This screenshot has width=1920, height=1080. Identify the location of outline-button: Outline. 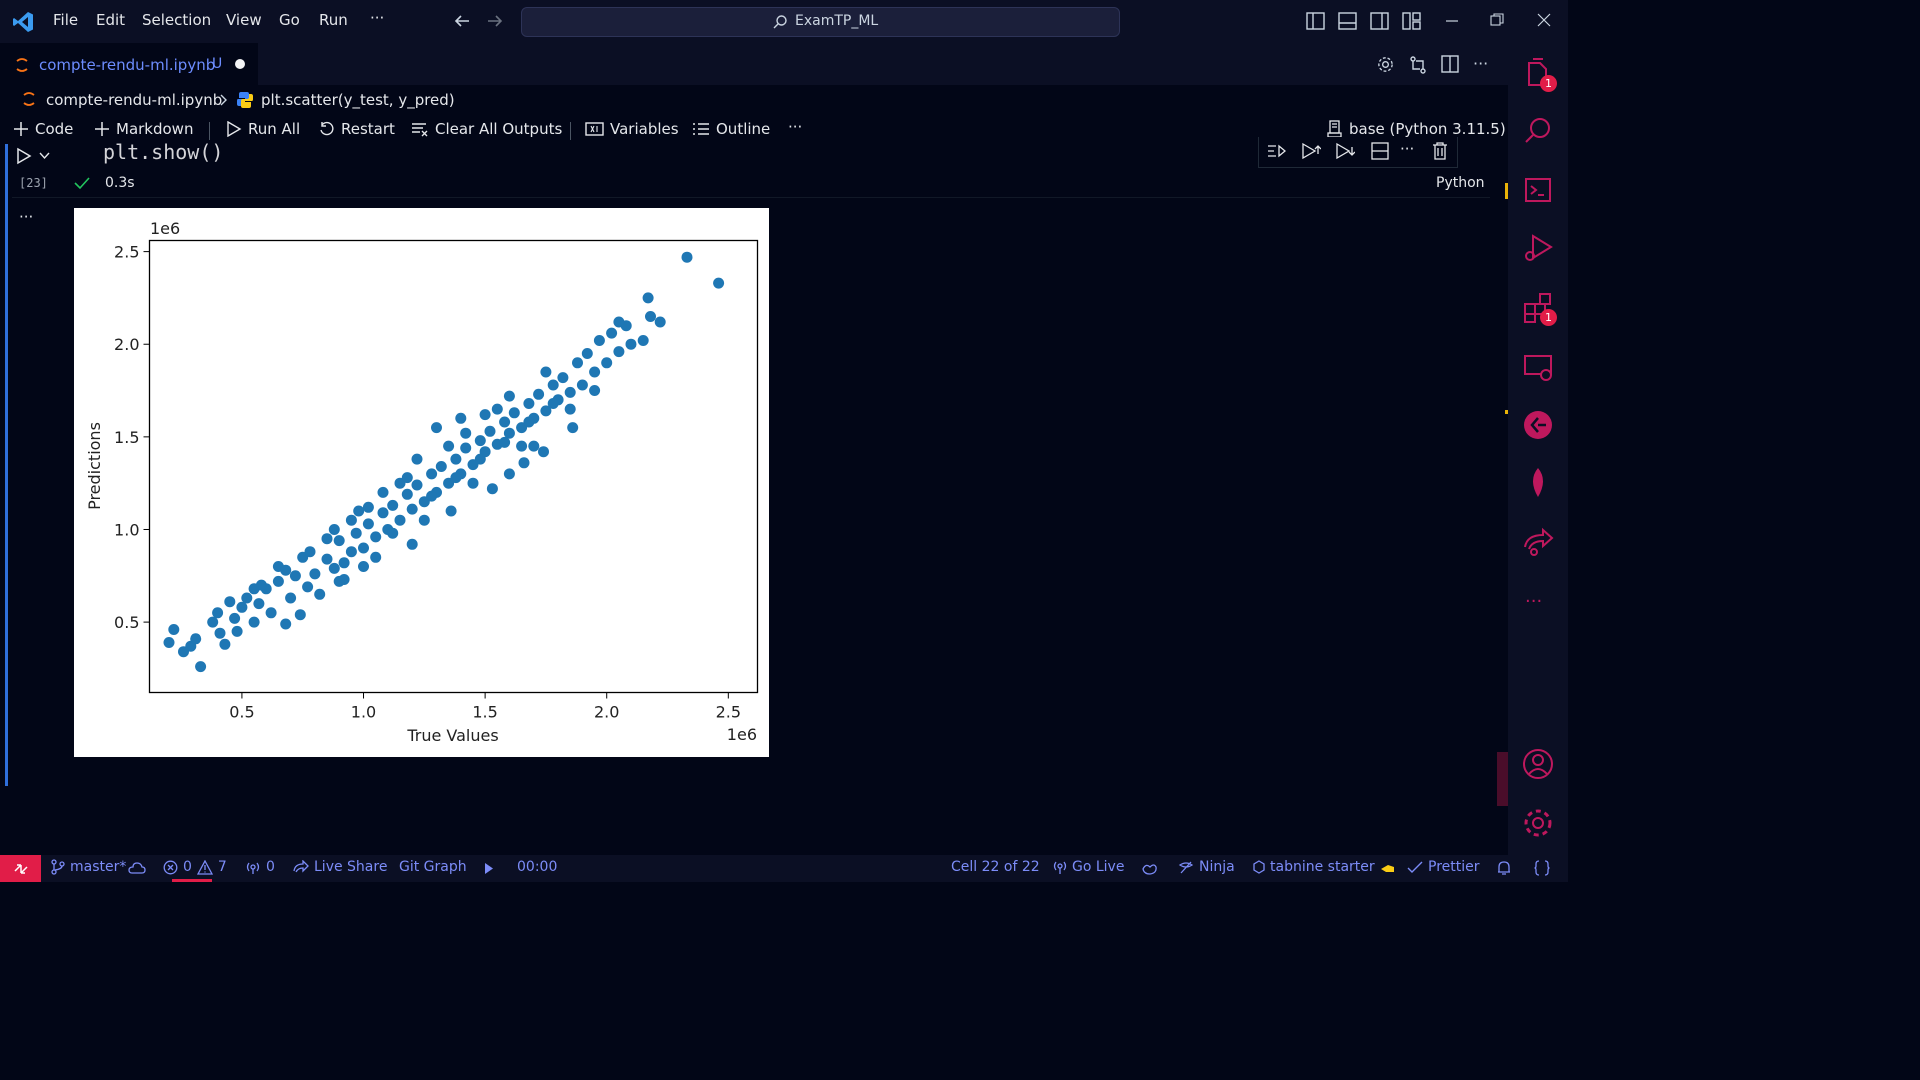
(731, 129).